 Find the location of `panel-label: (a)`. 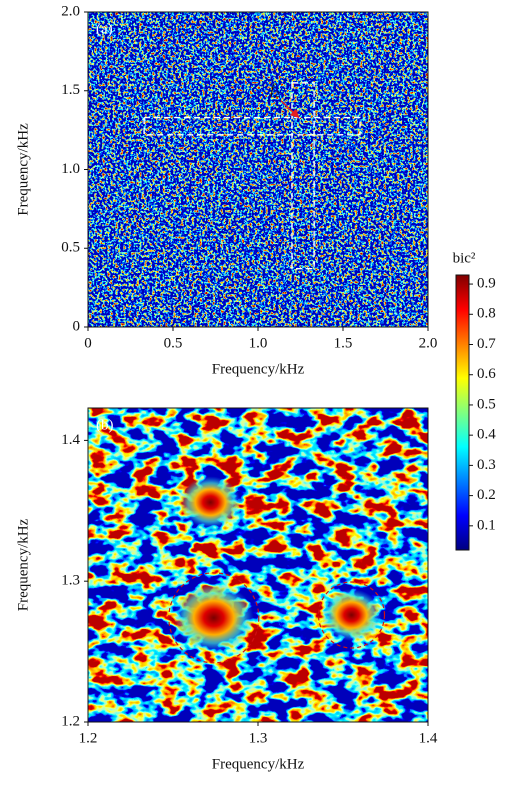

panel-label: (a) is located at coordinates (104, 29).